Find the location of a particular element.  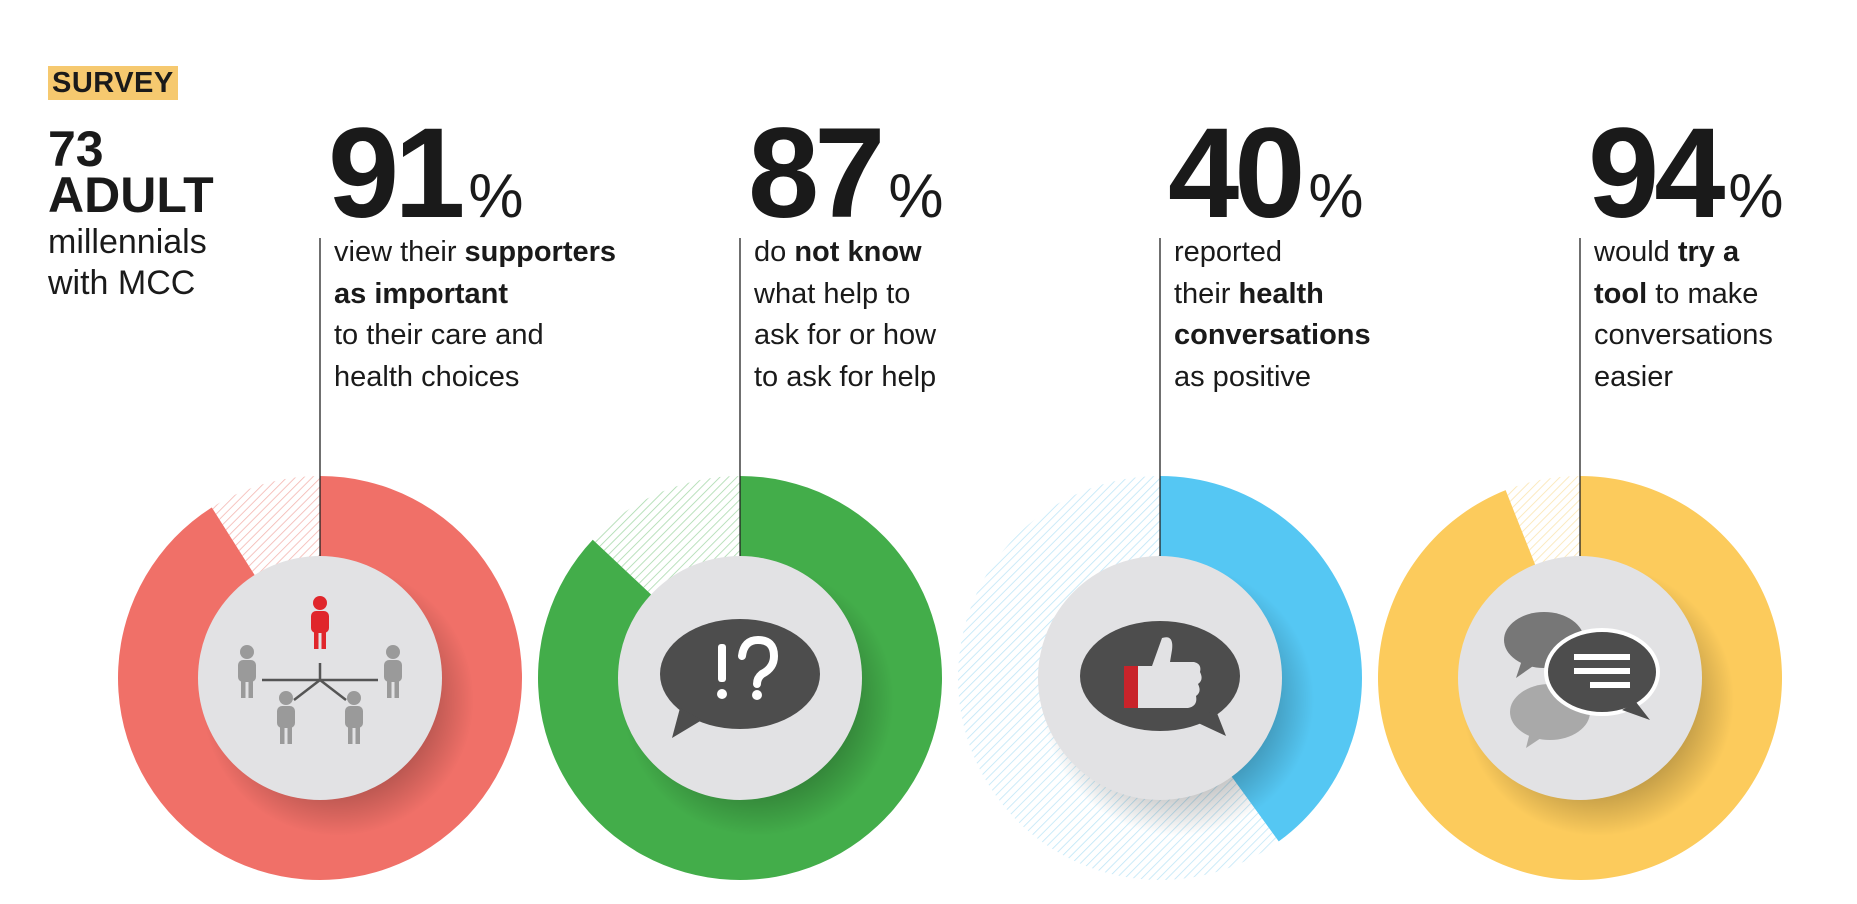

description-line: would try a is located at coordinates (1725, 253).